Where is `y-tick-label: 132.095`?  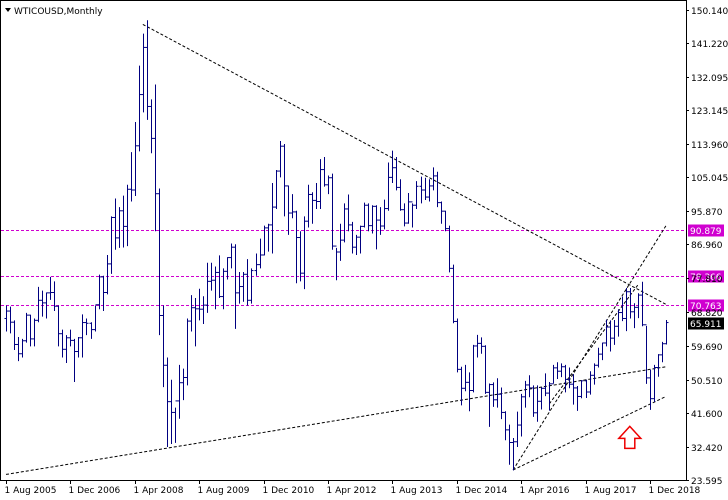 y-tick-label: 132.095 is located at coordinates (709, 79).